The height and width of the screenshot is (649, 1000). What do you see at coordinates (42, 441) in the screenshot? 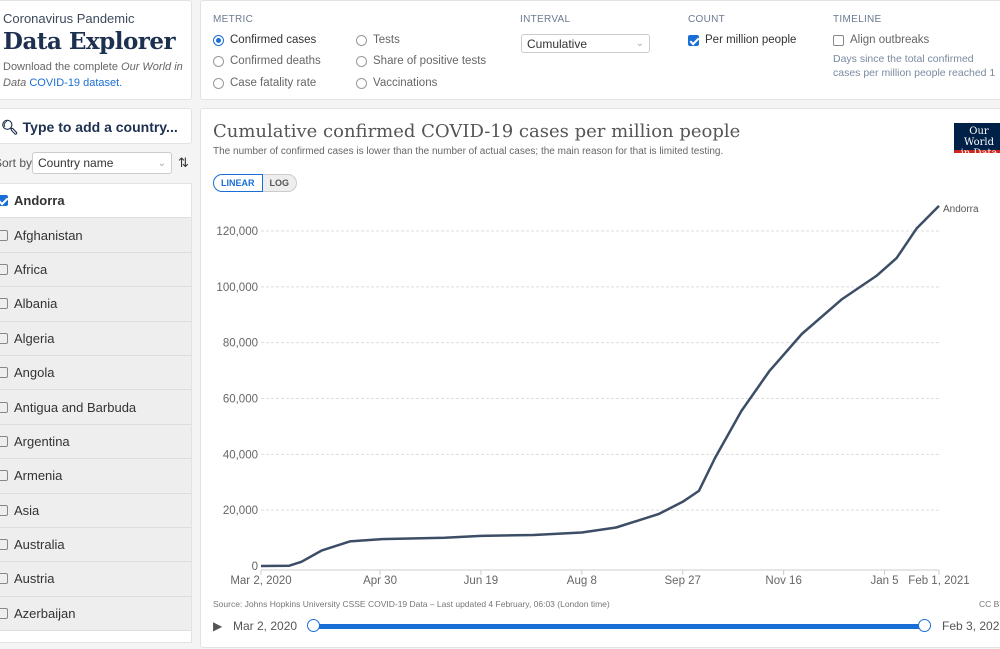
I see `country-name: Argentina` at bounding box center [42, 441].